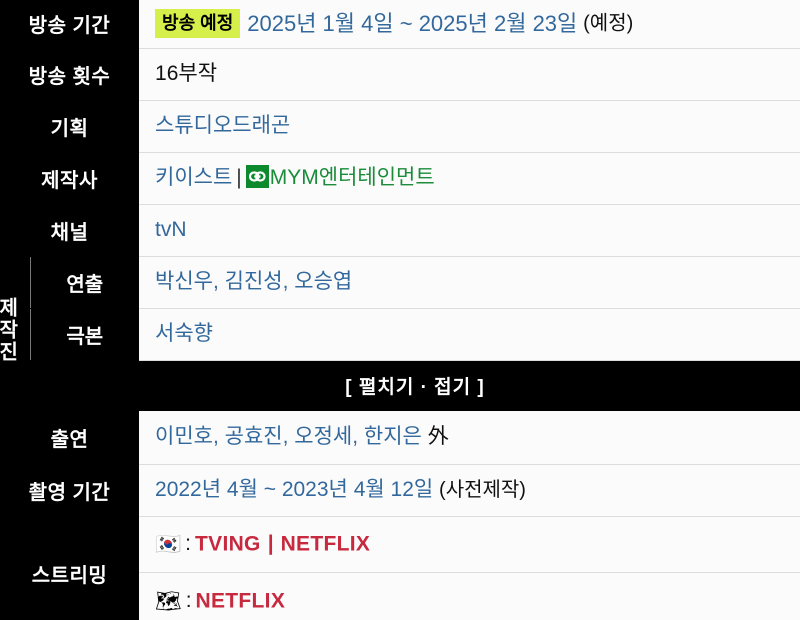 The width and height of the screenshot is (800, 620). I want to click on row-value-production: 키이스트 | MYM엔터테인먼트, so click(469, 178).